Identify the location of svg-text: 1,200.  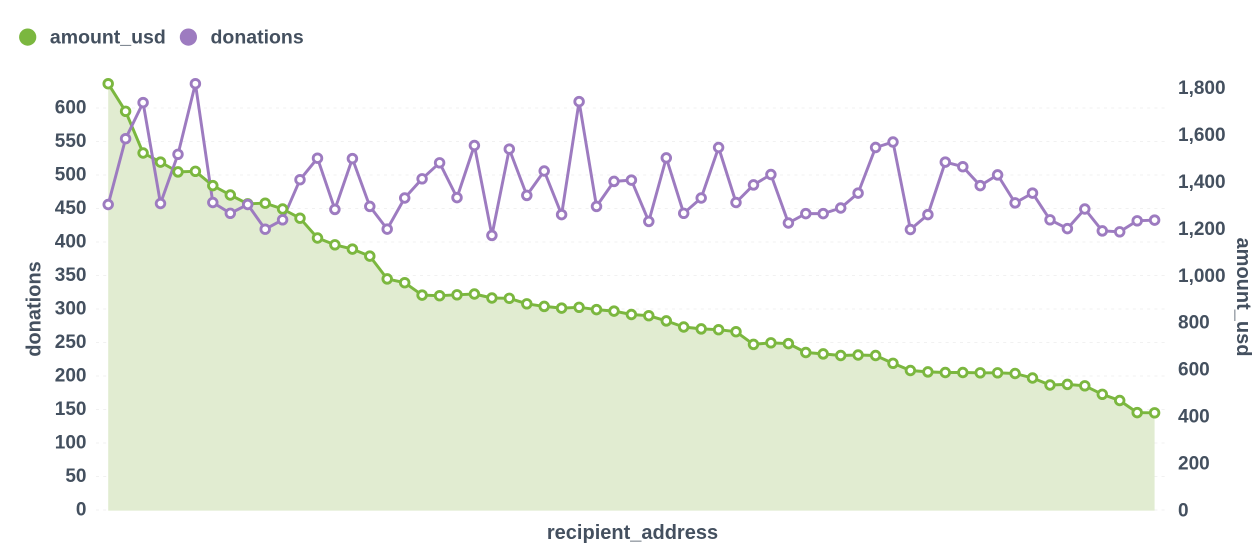
(1202, 229).